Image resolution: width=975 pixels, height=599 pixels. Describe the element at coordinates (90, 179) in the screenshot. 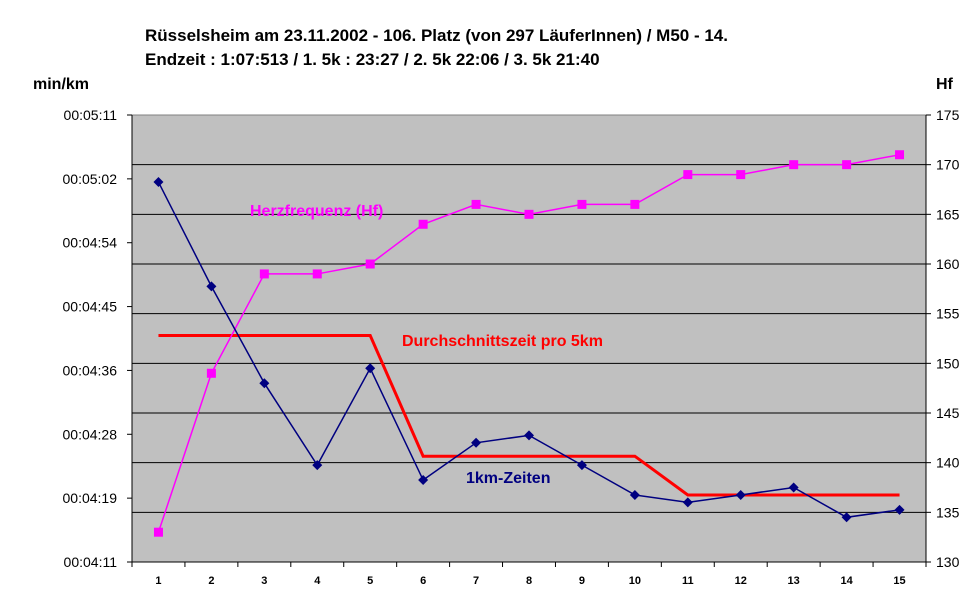

I see `left-tick-label: 00:05:02` at that location.